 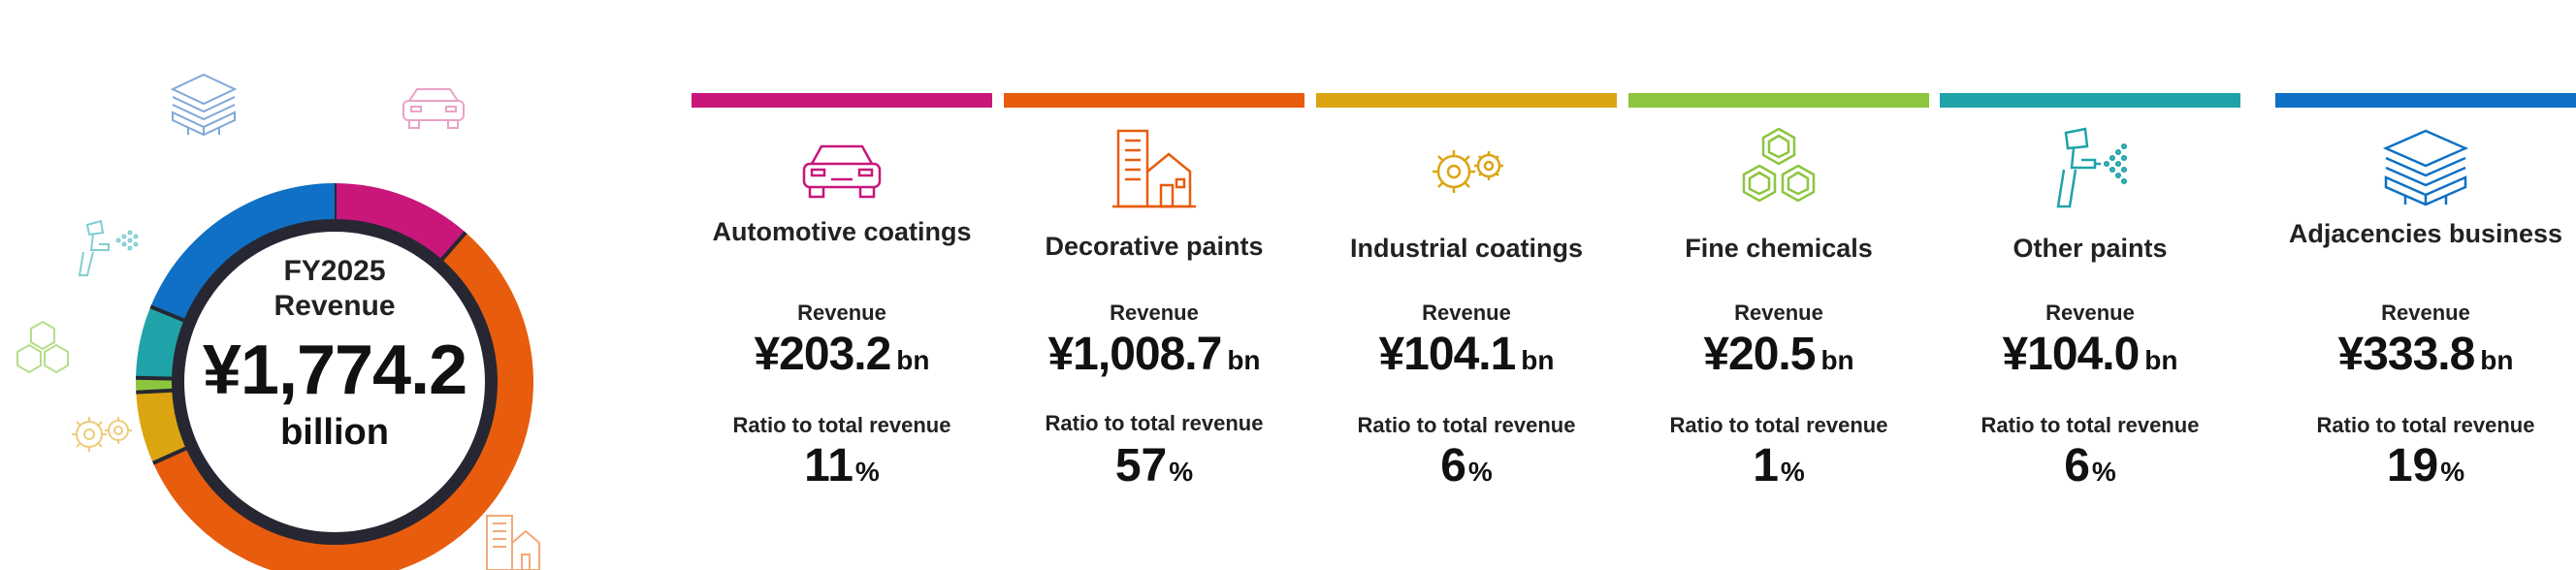 What do you see at coordinates (1779, 248) in the screenshot?
I see `segment-name: Fine chemicals` at bounding box center [1779, 248].